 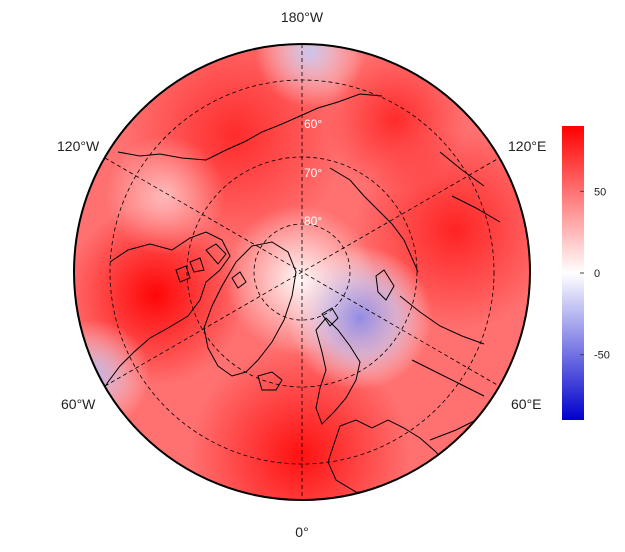 What do you see at coordinates (313, 221) in the screenshot?
I see `lat-label-80: 80°` at bounding box center [313, 221].